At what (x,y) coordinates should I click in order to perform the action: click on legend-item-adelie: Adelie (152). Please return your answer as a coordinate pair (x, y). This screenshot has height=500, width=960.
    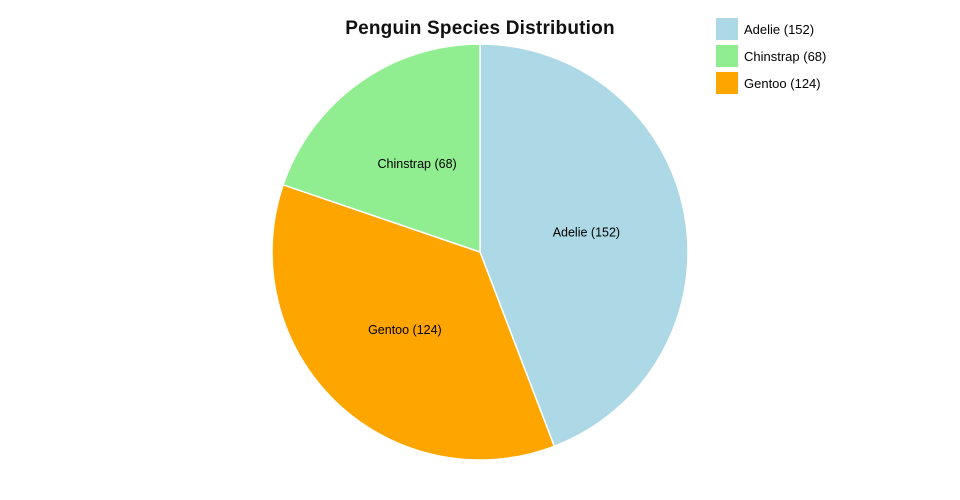
    Looking at the image, I should click on (771, 29).